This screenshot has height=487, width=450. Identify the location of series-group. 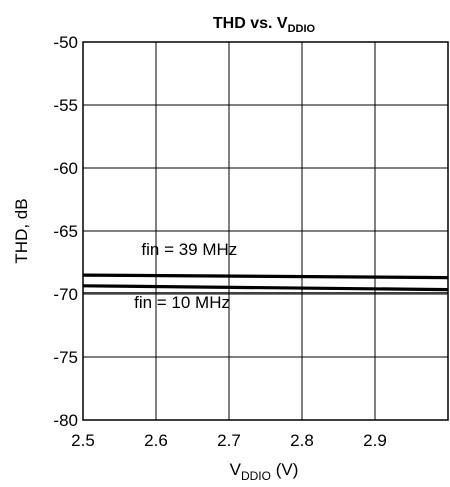
(265, 282).